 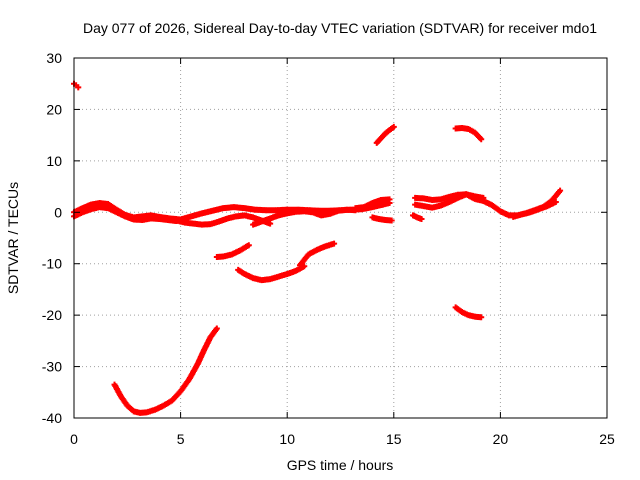 I want to click on y-tick-label: -40, so click(x=52, y=418).